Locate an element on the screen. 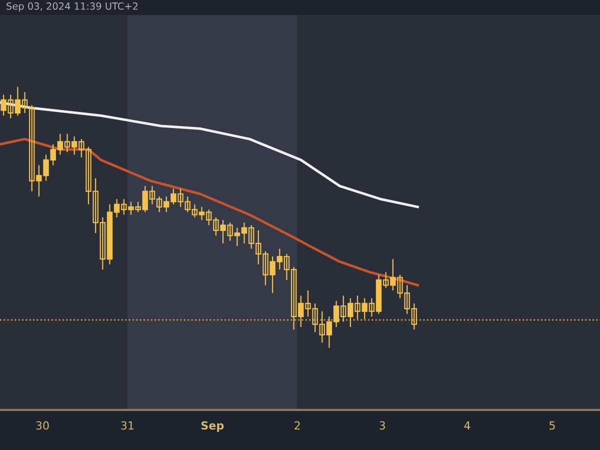  x-tick-label: 4 is located at coordinates (467, 425).